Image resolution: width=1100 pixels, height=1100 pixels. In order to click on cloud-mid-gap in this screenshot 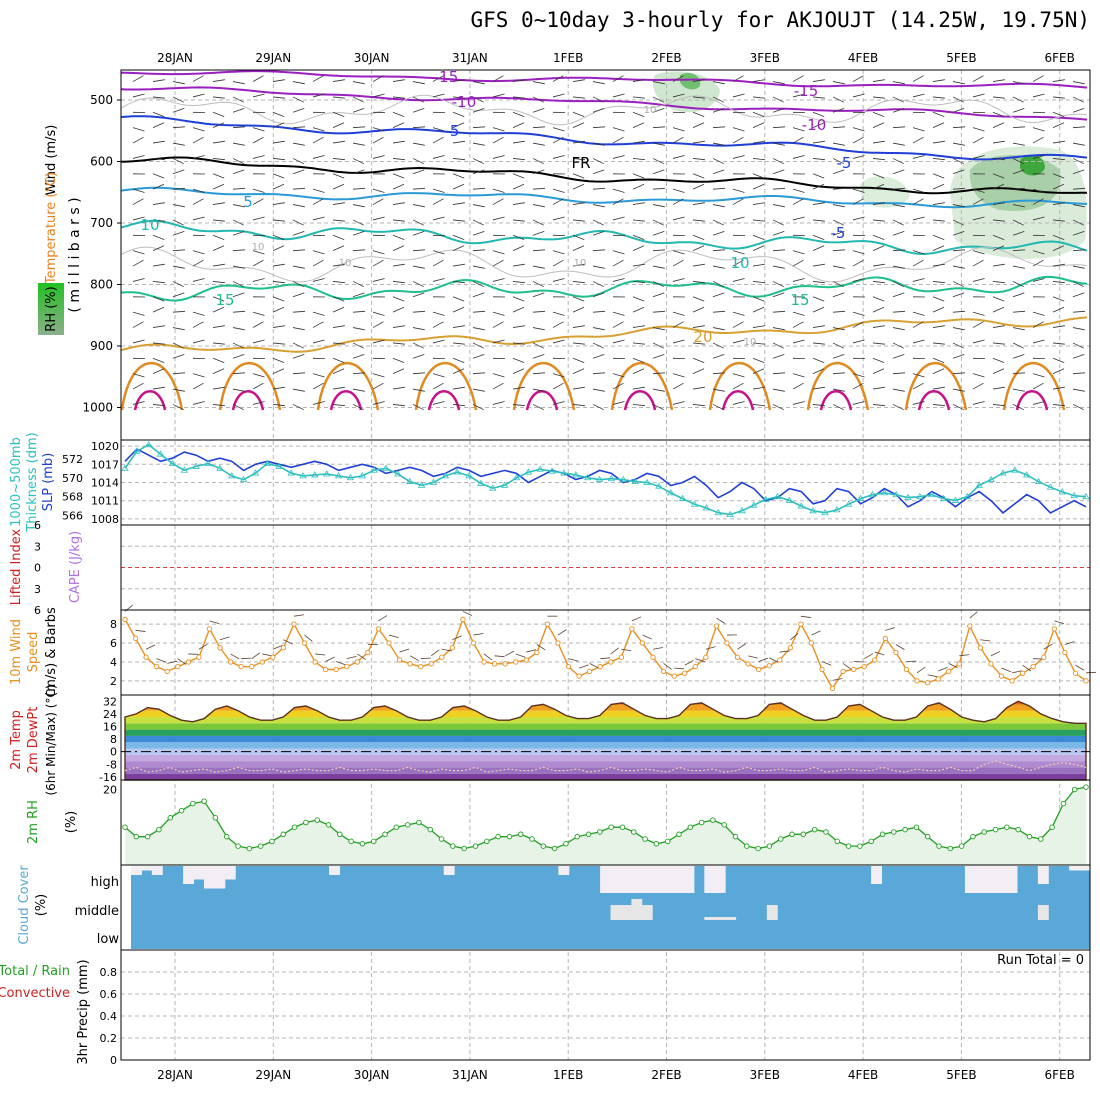, I will do `click(616, 912)`.